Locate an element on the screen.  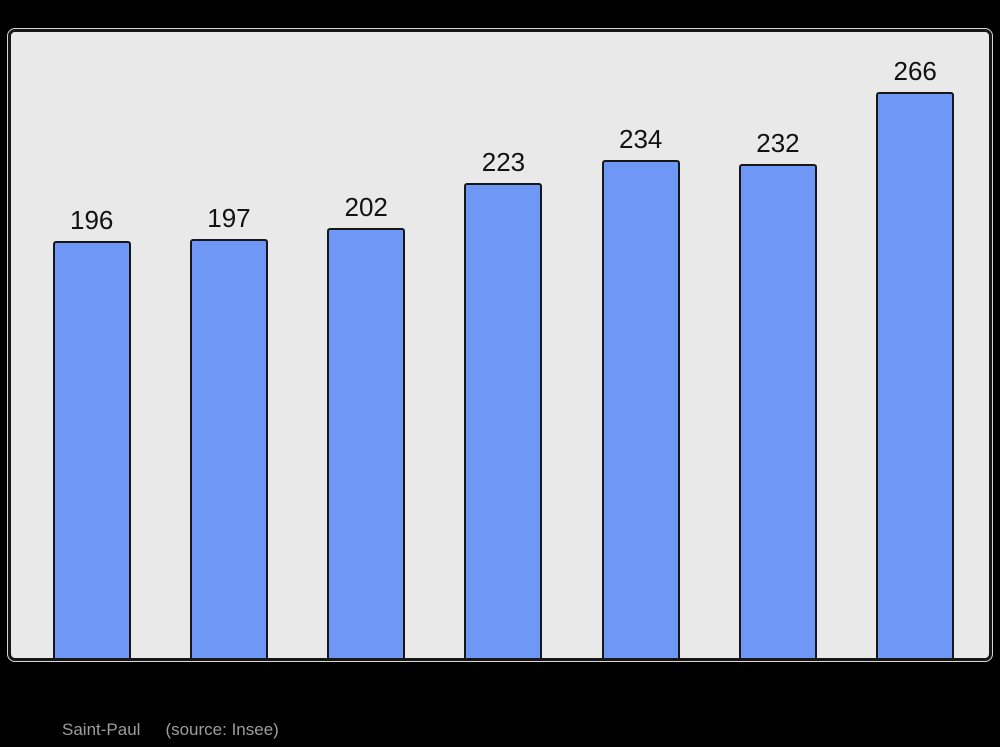
bar: 234 is located at coordinates (640, 392).